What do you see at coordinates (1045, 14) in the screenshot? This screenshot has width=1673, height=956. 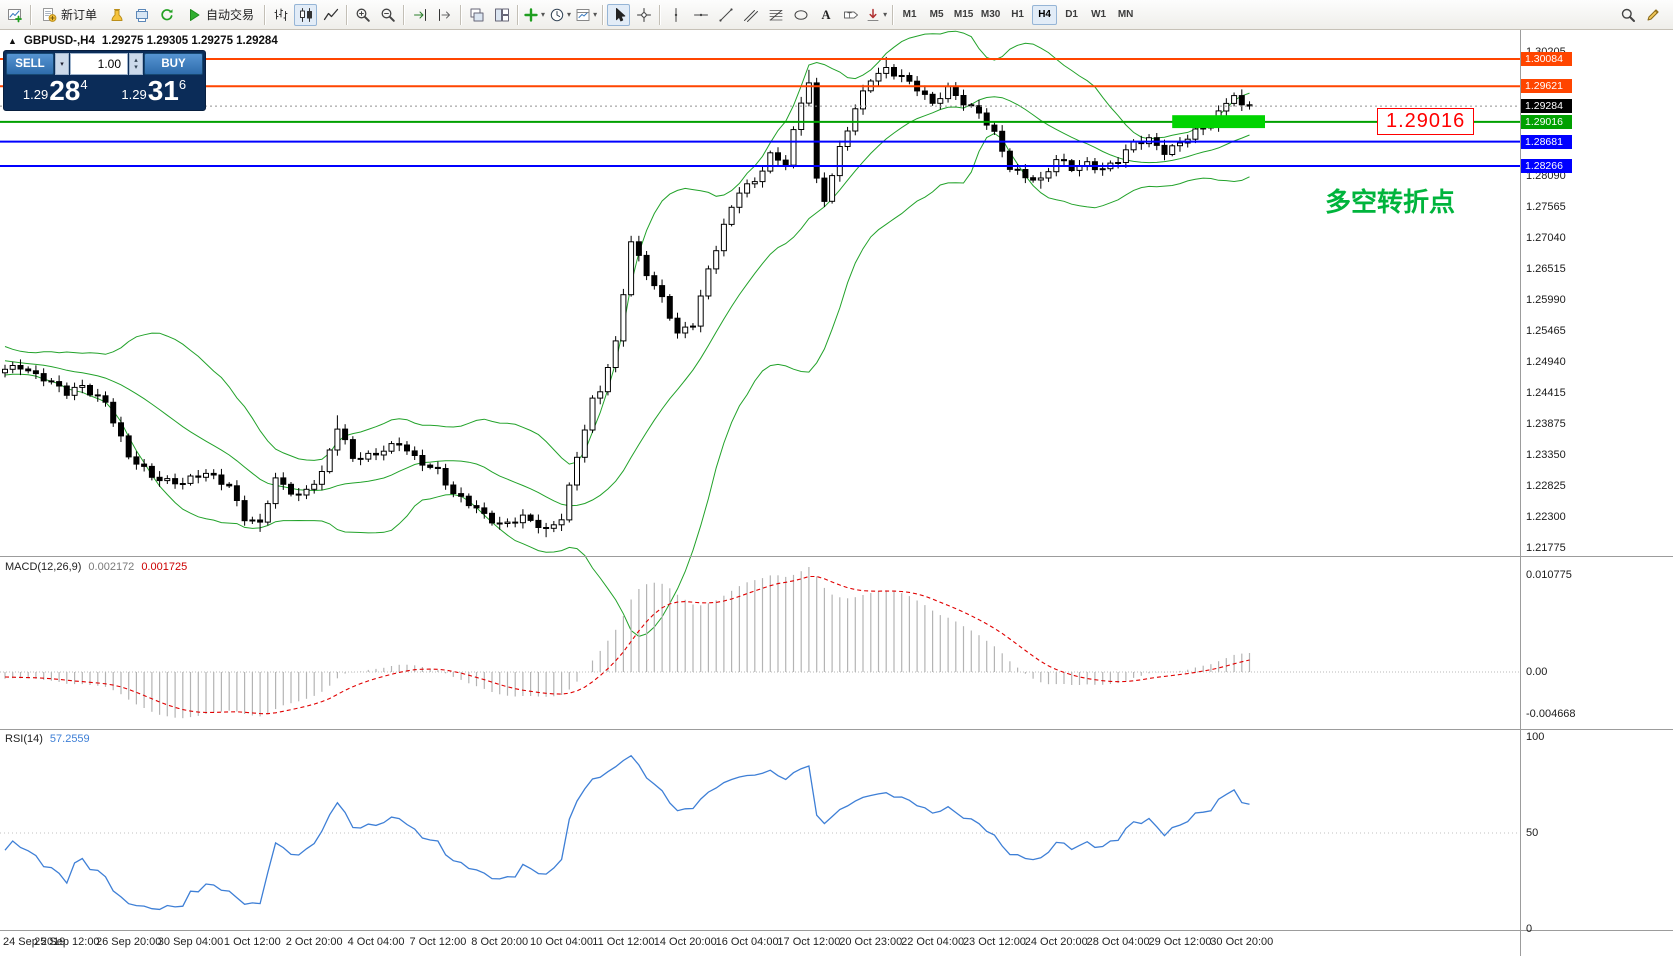 I see `tf-h4-button: H4` at bounding box center [1045, 14].